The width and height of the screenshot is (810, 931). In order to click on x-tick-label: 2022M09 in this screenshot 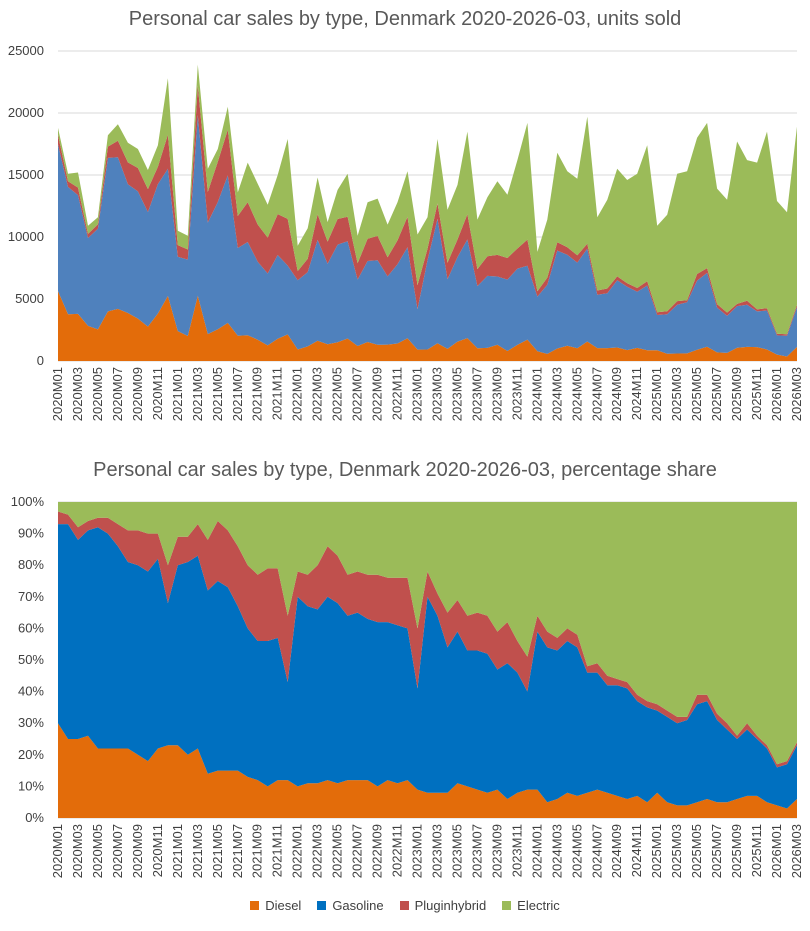, I will do `click(377, 851)`.